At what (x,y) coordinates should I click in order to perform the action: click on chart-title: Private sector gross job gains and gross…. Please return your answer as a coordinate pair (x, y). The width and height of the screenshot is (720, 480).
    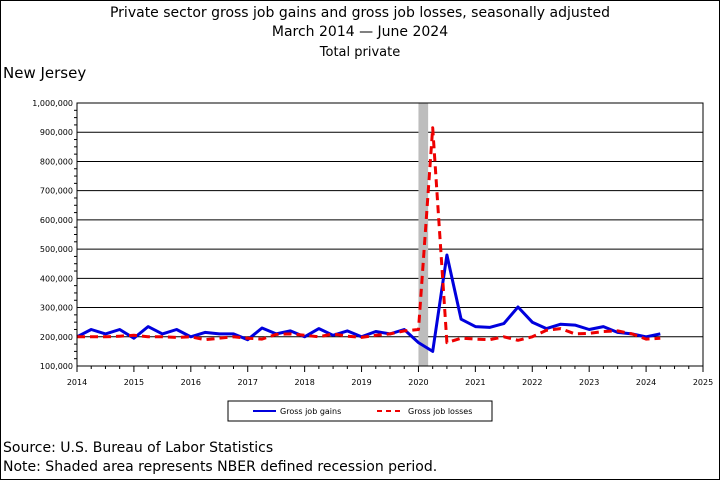
    Looking at the image, I should click on (360, 13).